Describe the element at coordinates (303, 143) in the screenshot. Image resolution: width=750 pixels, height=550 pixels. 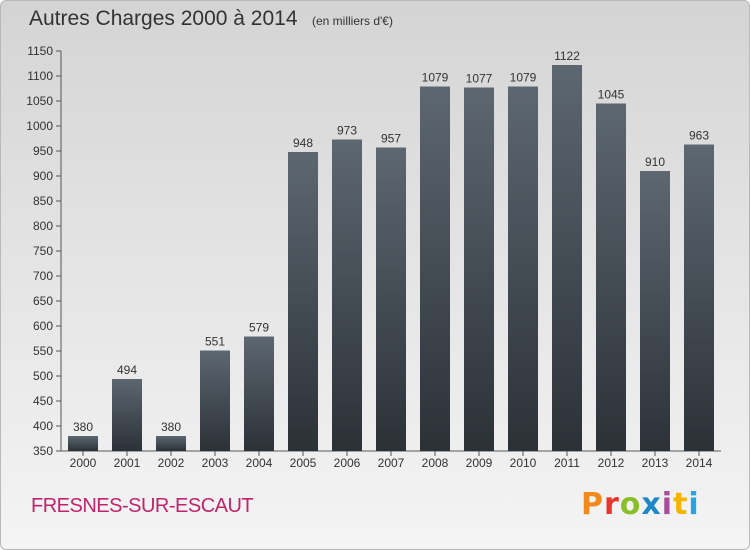
I see `data-label: 948` at that location.